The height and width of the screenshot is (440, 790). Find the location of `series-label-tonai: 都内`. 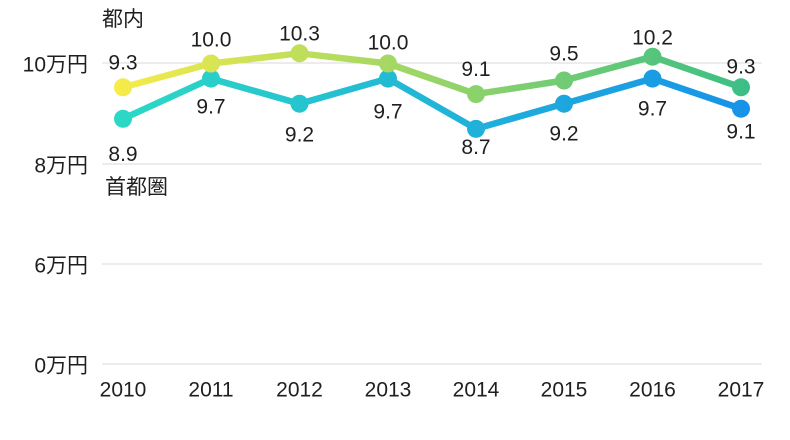

series-label-tonai: 都内 is located at coordinates (123, 19).